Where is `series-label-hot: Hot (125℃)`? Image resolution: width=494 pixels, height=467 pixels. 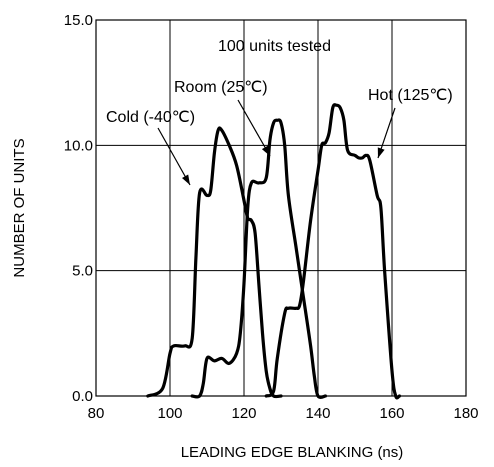
series-label-hot: Hot (125℃) is located at coordinates (410, 95).